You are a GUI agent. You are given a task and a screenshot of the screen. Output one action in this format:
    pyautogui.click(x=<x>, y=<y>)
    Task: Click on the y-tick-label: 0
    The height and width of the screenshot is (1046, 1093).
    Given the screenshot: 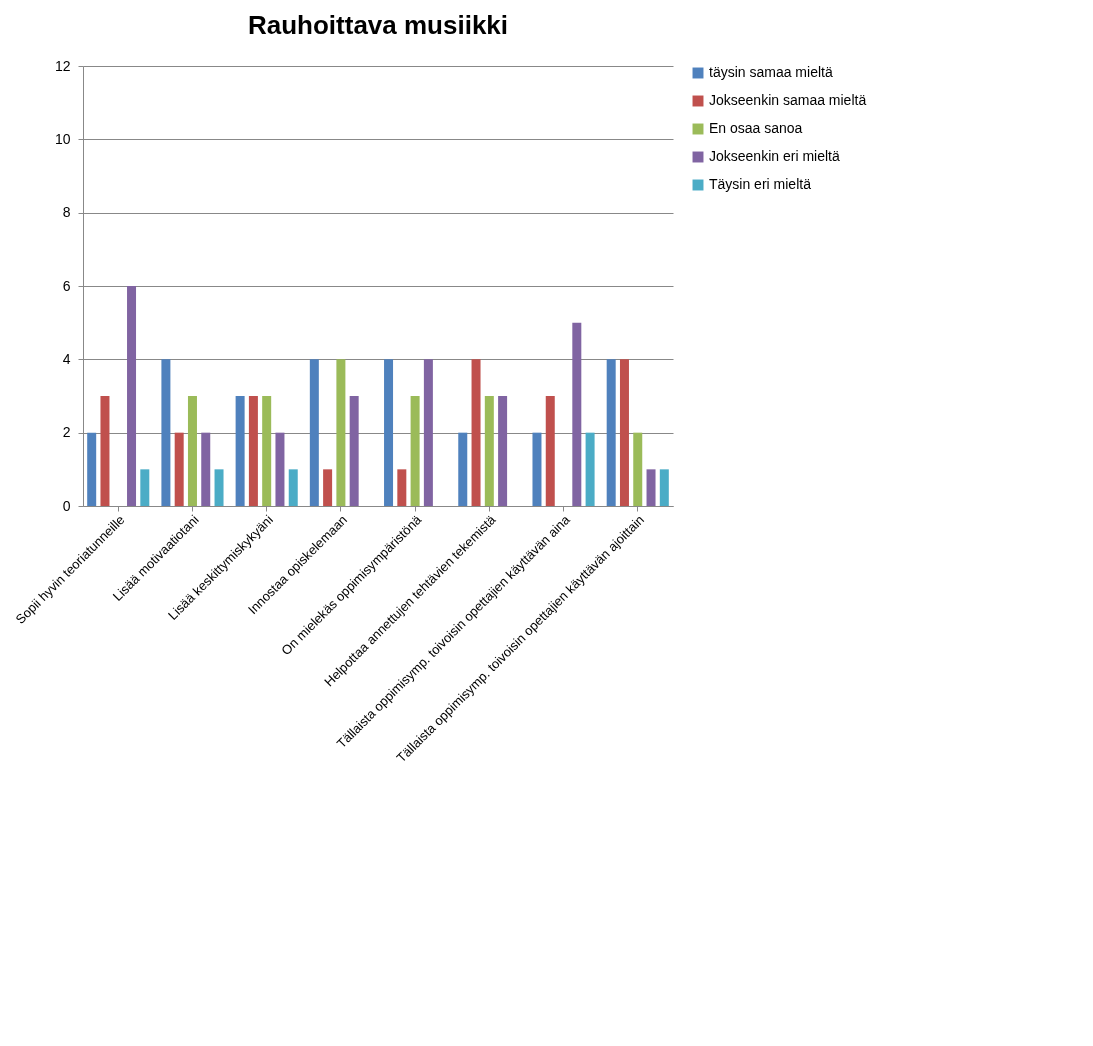 What is the action you would take?
    pyautogui.click(x=66, y=505)
    